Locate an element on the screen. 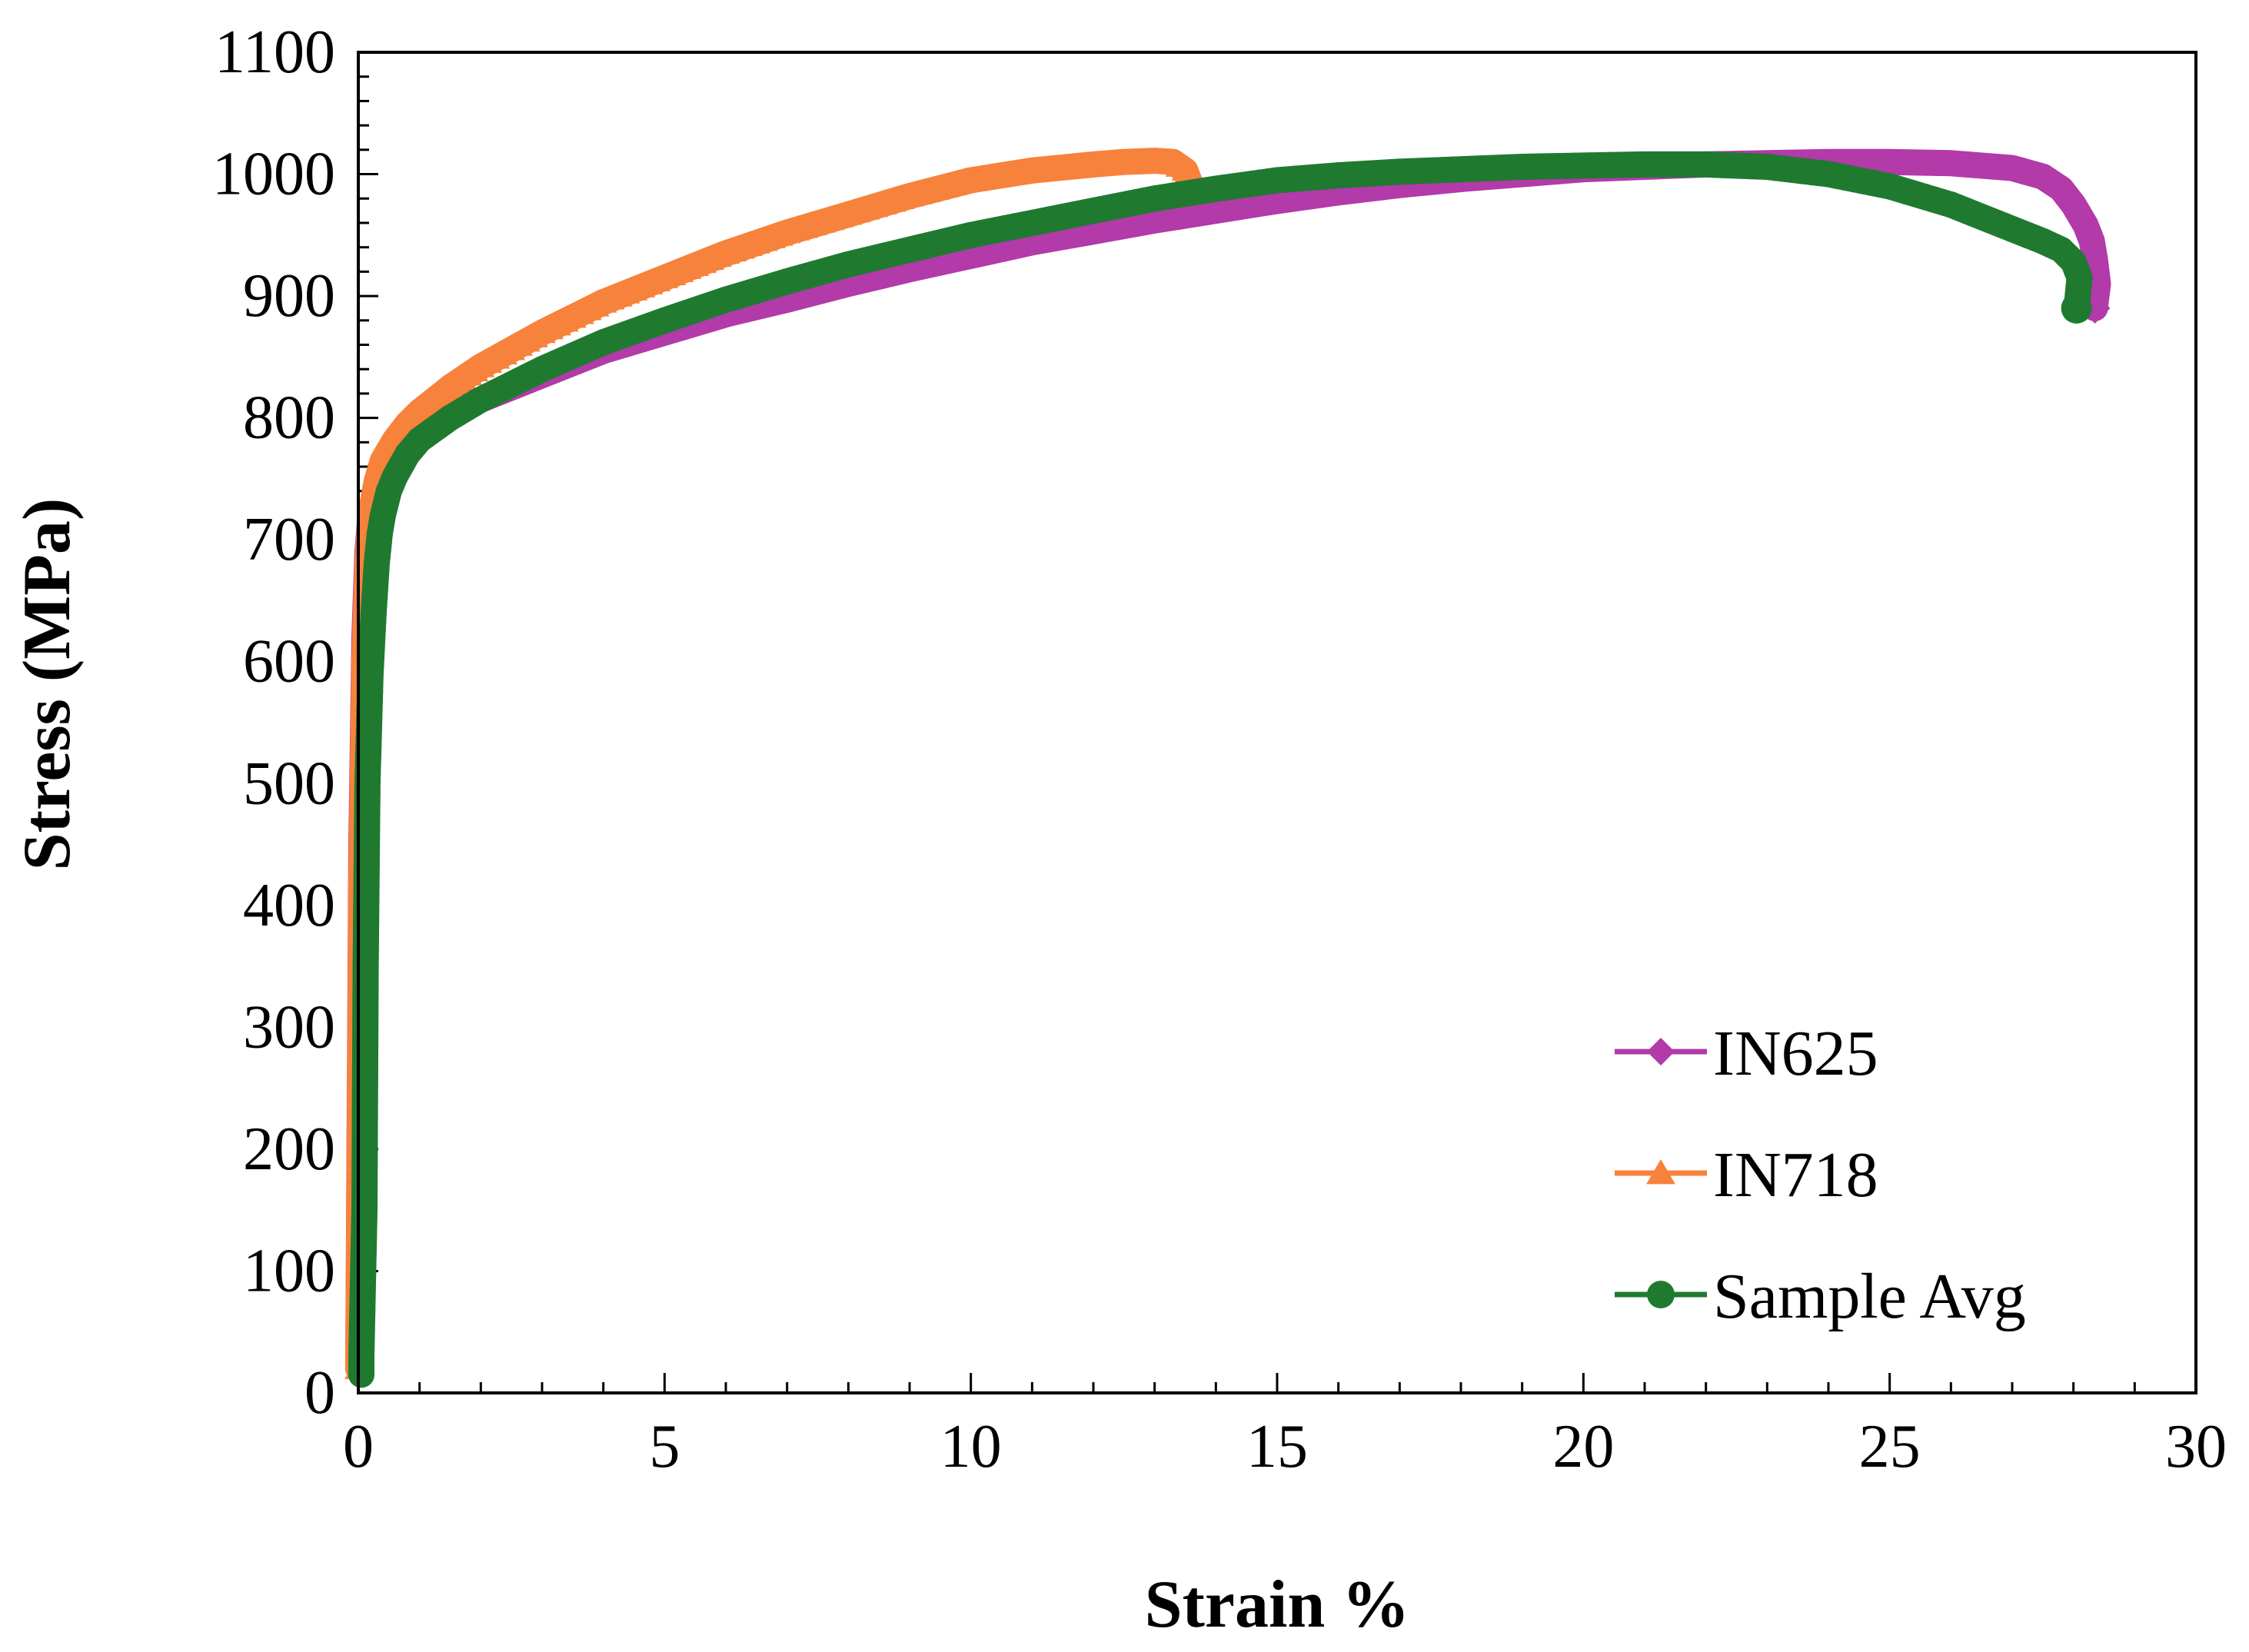 This screenshot has width=2249, height=1652. legend-item: IN718 is located at coordinates (1746, 1175).